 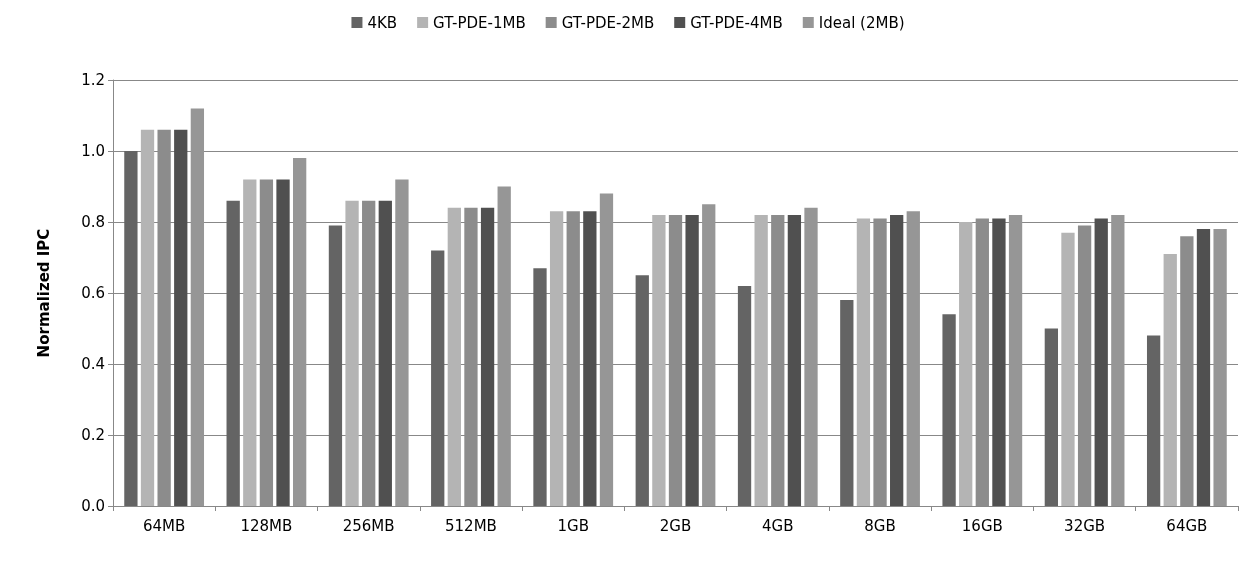 I want to click on y-tick-label: 0.6, so click(x=93, y=293).